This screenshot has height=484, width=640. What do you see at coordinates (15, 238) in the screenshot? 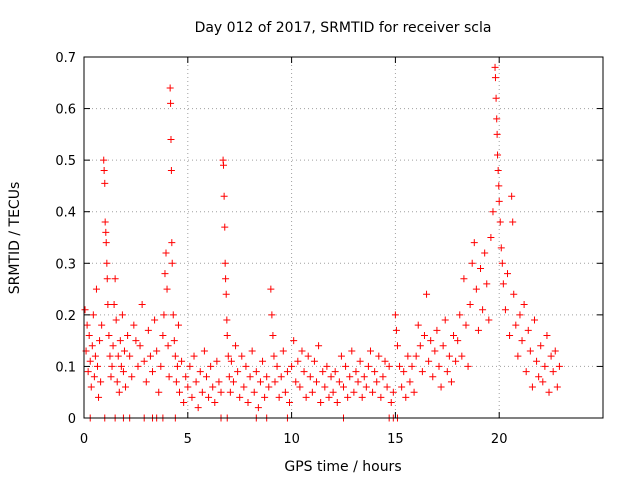
I see `y-axis-label: SRMTID / TECUs` at bounding box center [15, 238].